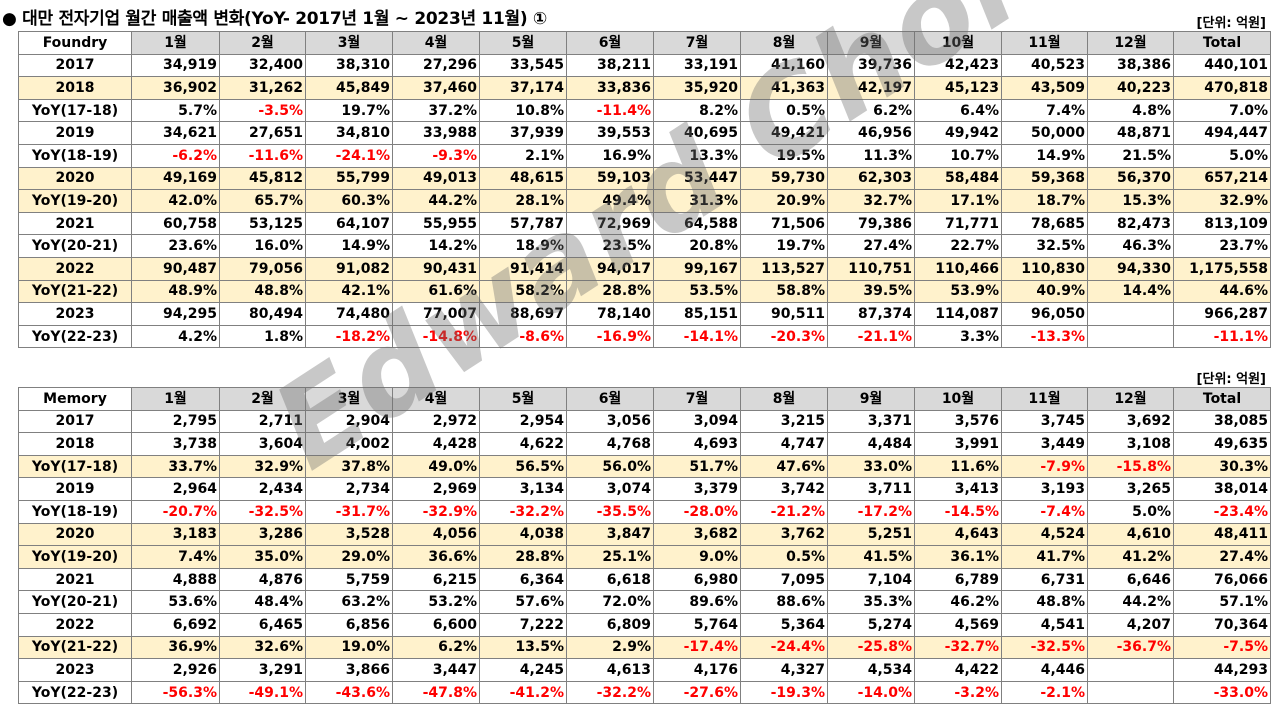  I want to click on table-cell: 3,745, so click(1044, 421).